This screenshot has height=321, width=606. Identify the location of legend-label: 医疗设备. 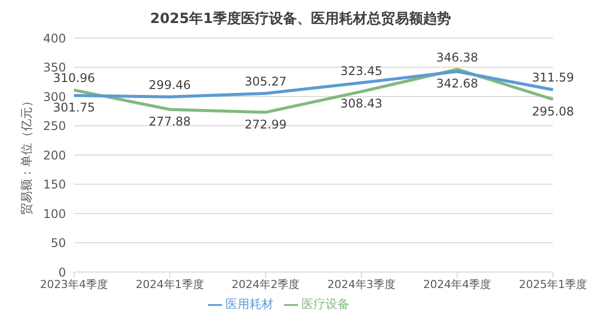
(326, 304).